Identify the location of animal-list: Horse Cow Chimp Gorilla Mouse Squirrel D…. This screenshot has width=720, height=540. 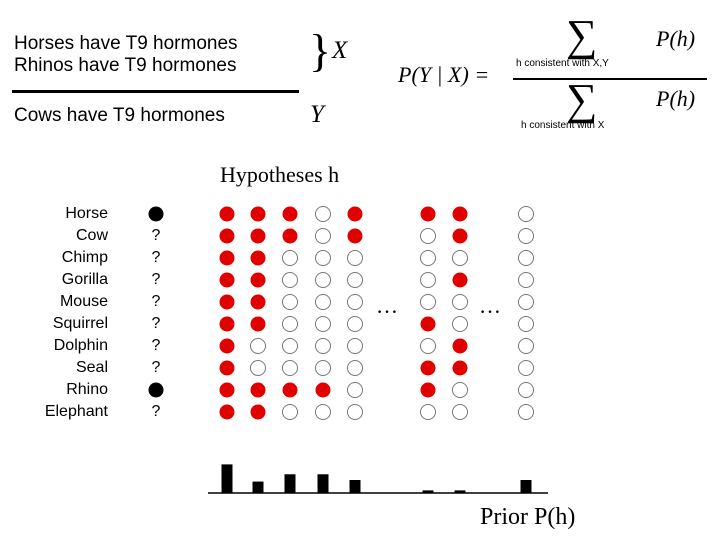
(54, 318).